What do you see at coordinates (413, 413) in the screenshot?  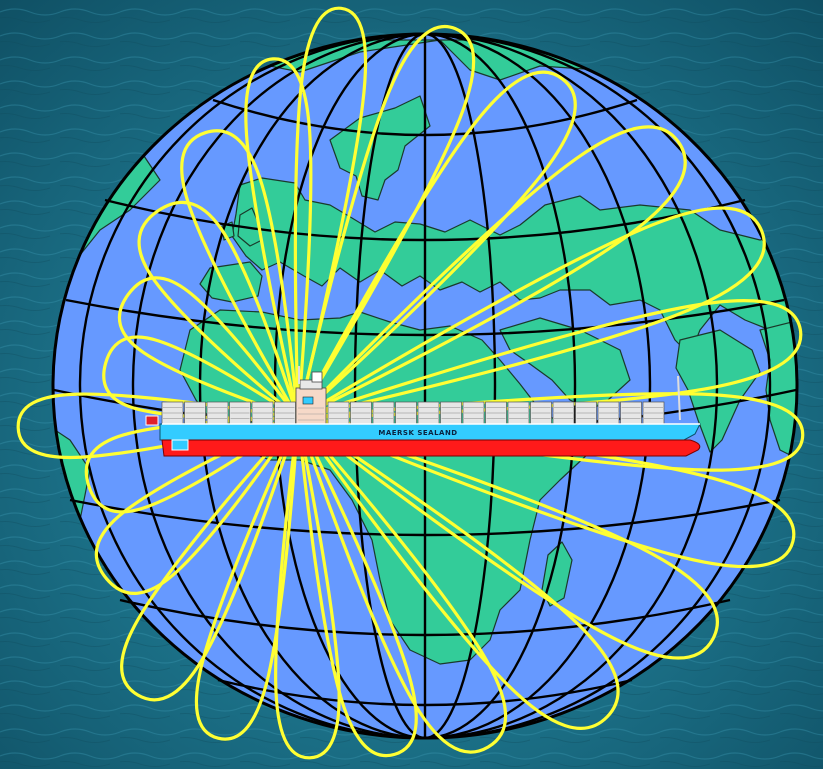 I see `container-stack` at bounding box center [413, 413].